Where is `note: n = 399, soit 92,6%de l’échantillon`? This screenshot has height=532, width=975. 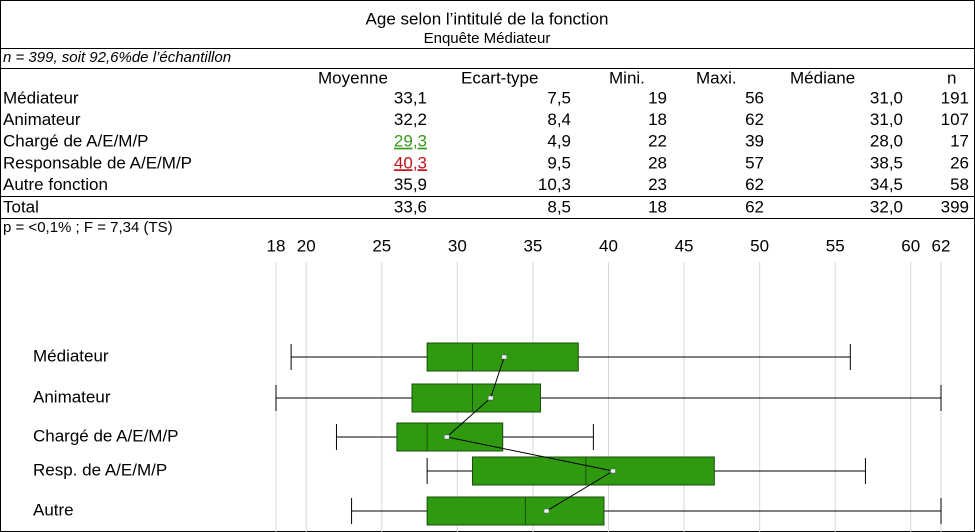 note: n = 399, soit 92,6%de l’échantillon is located at coordinates (117, 57).